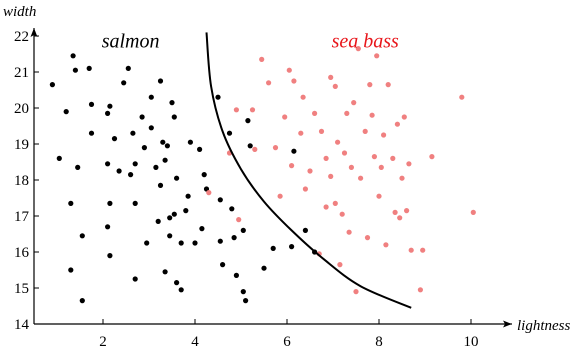 The image size is (585, 354). Describe the element at coordinates (21, 37) in the screenshot. I see `y-tick-label: 22` at that location.